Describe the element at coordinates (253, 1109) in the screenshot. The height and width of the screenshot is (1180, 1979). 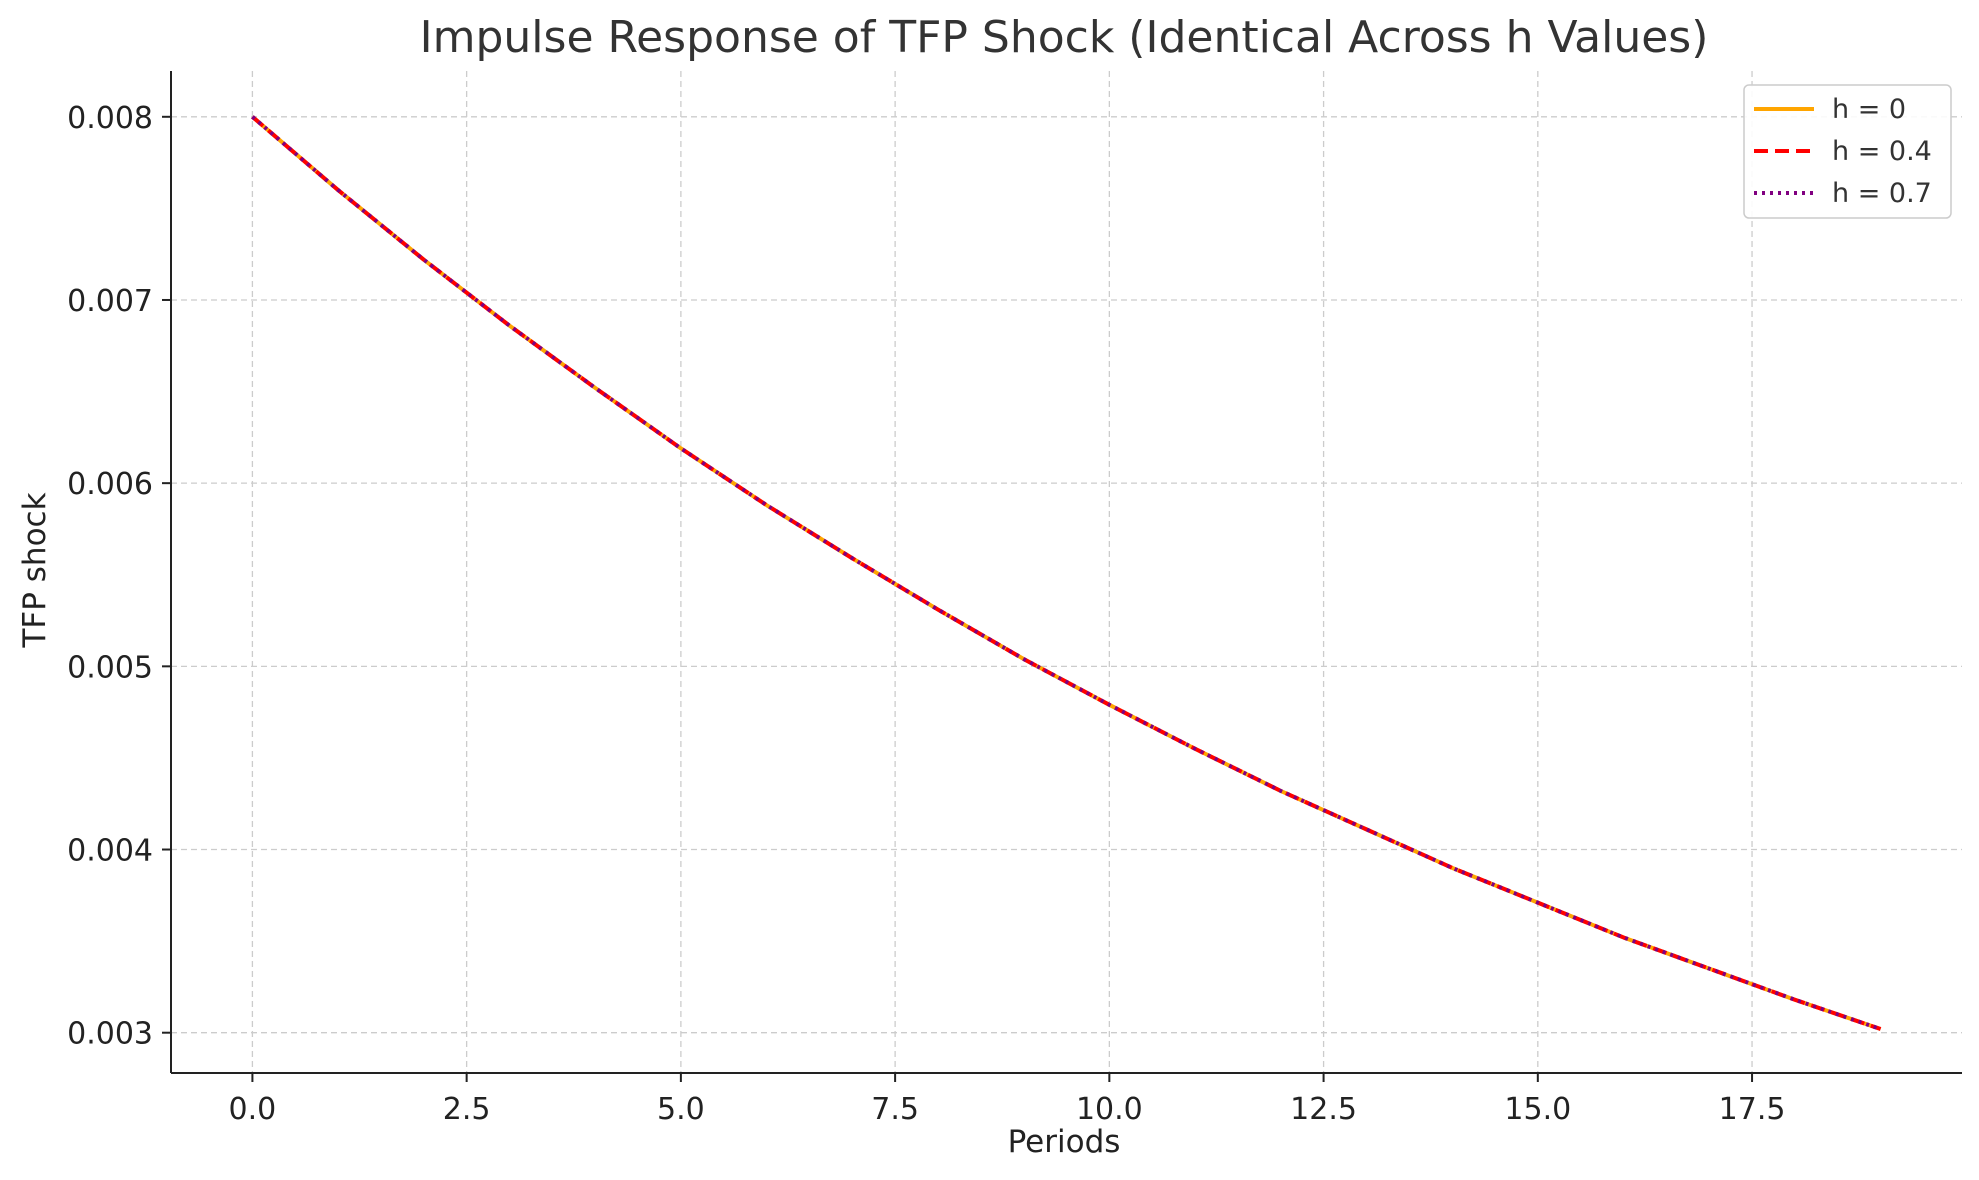
I see `x-tick-label: 0.0` at that location.